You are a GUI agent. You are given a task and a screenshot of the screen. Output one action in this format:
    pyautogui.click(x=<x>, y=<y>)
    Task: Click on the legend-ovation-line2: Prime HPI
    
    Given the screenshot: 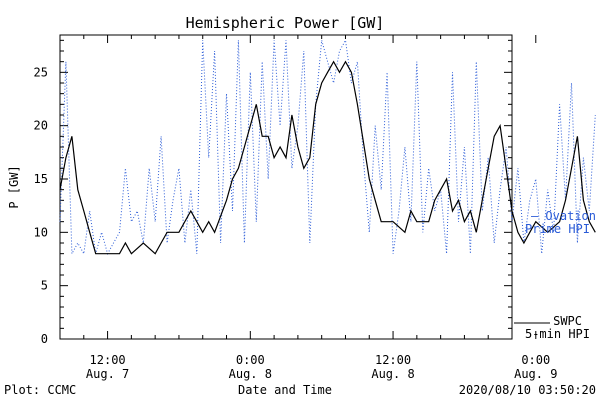 What is the action you would take?
    pyautogui.click(x=557, y=229)
    